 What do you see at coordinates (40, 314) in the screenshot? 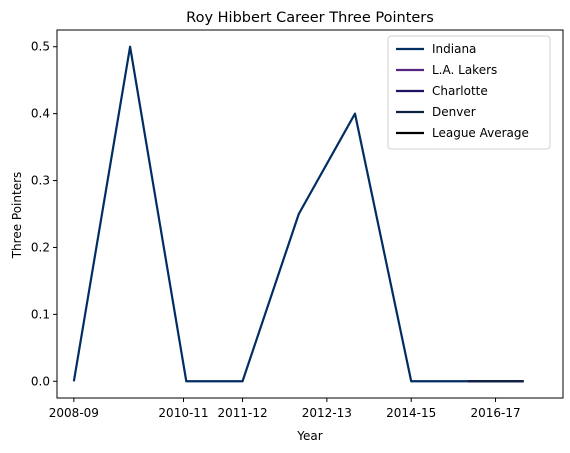
I see `y-tick-label-1: 0.1` at bounding box center [40, 314].